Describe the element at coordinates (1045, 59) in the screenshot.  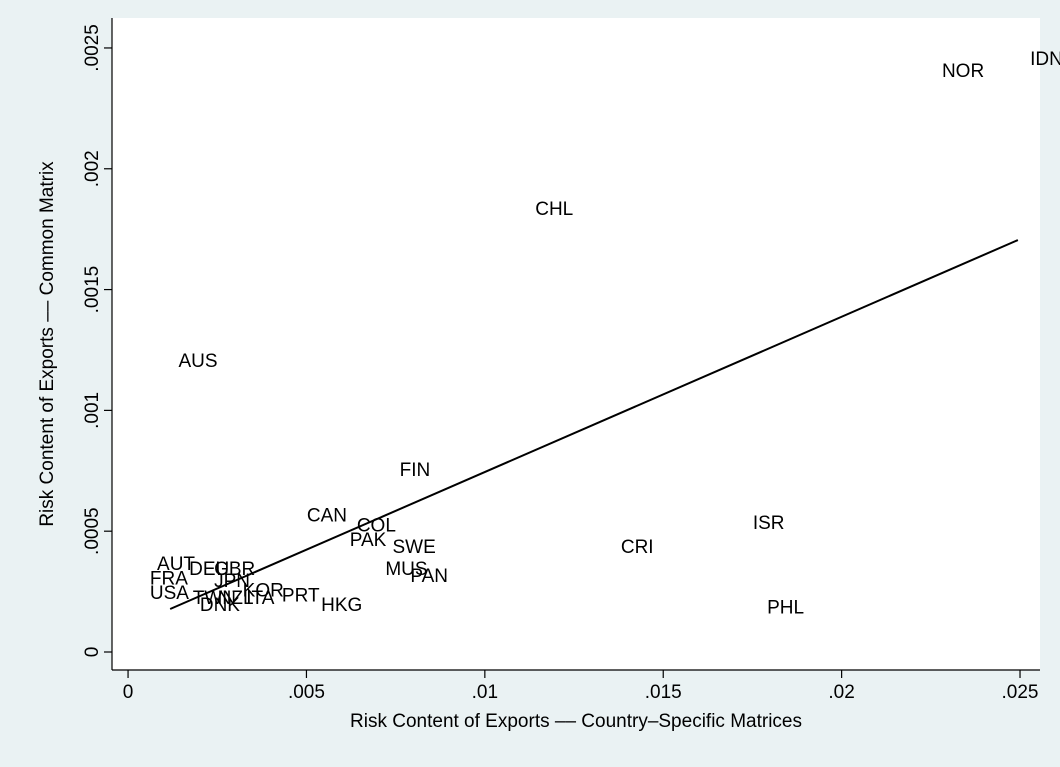
I see `point-label: IDN` at that location.